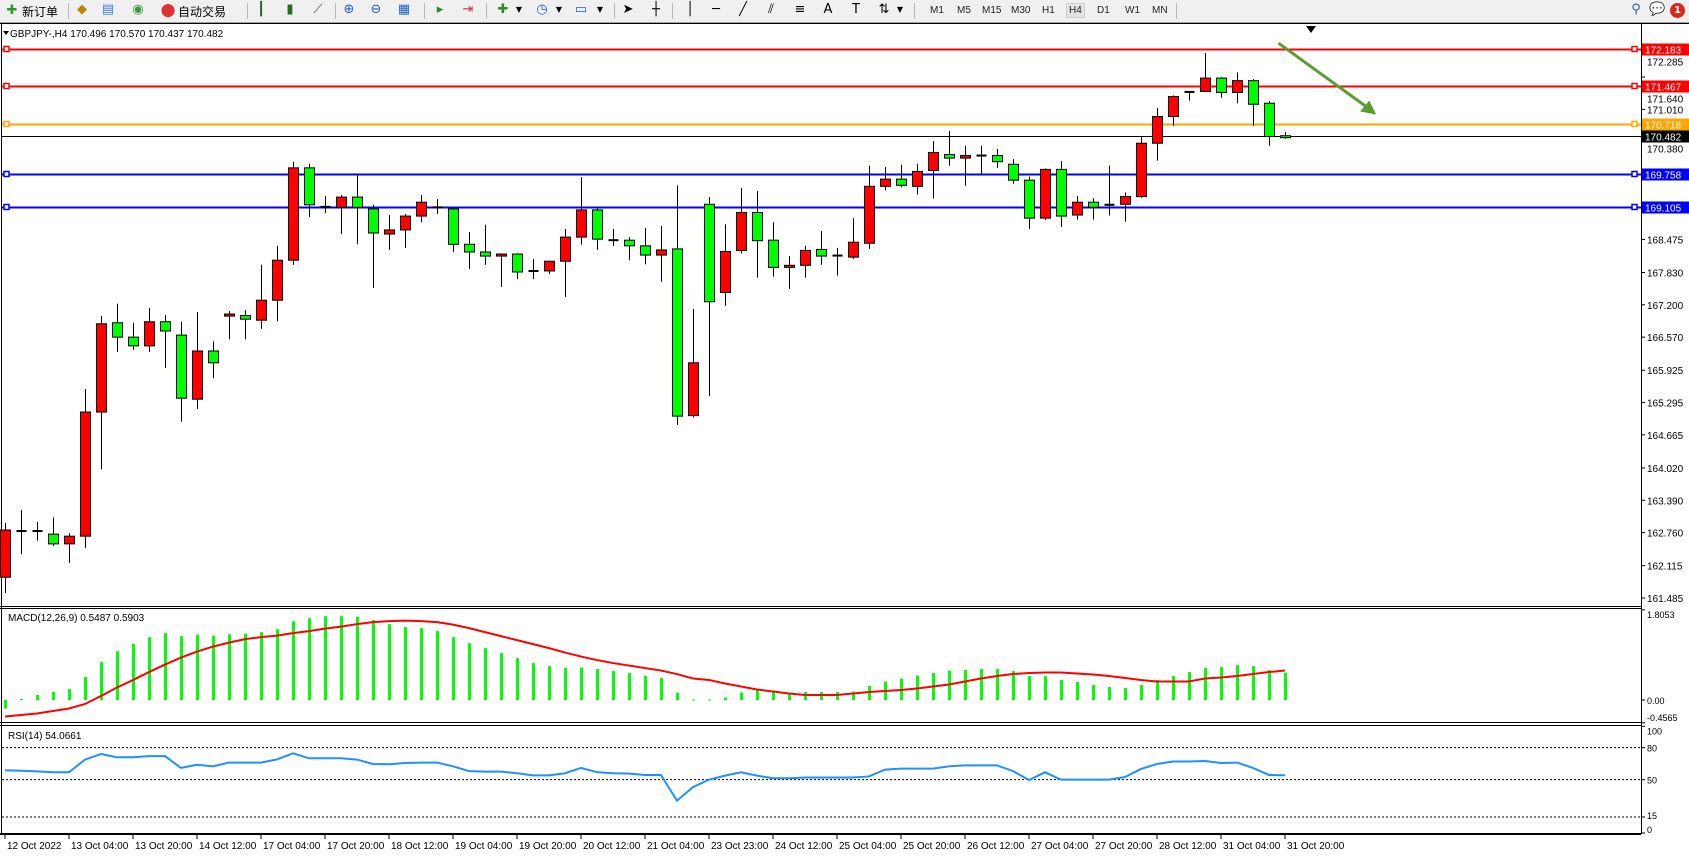  What do you see at coordinates (884, 9) in the screenshot?
I see `arrows-icon: ⇅` at bounding box center [884, 9].